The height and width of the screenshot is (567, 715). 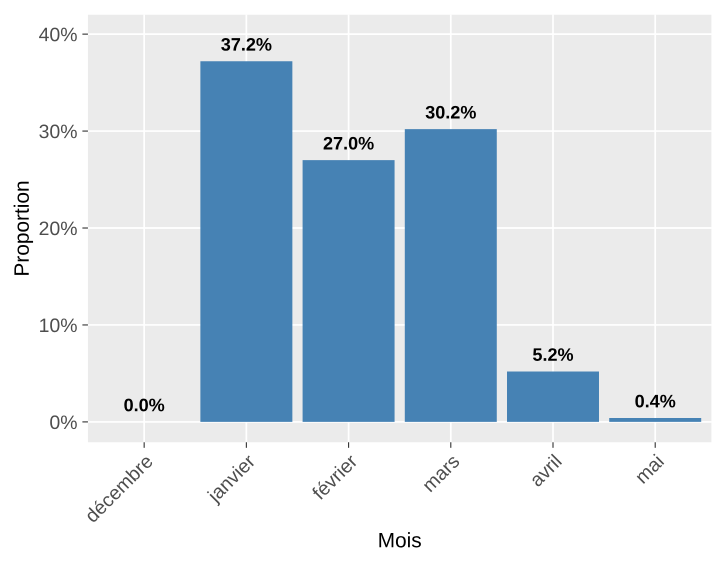 I want to click on y-tick-label: 20%, so click(x=58, y=228).